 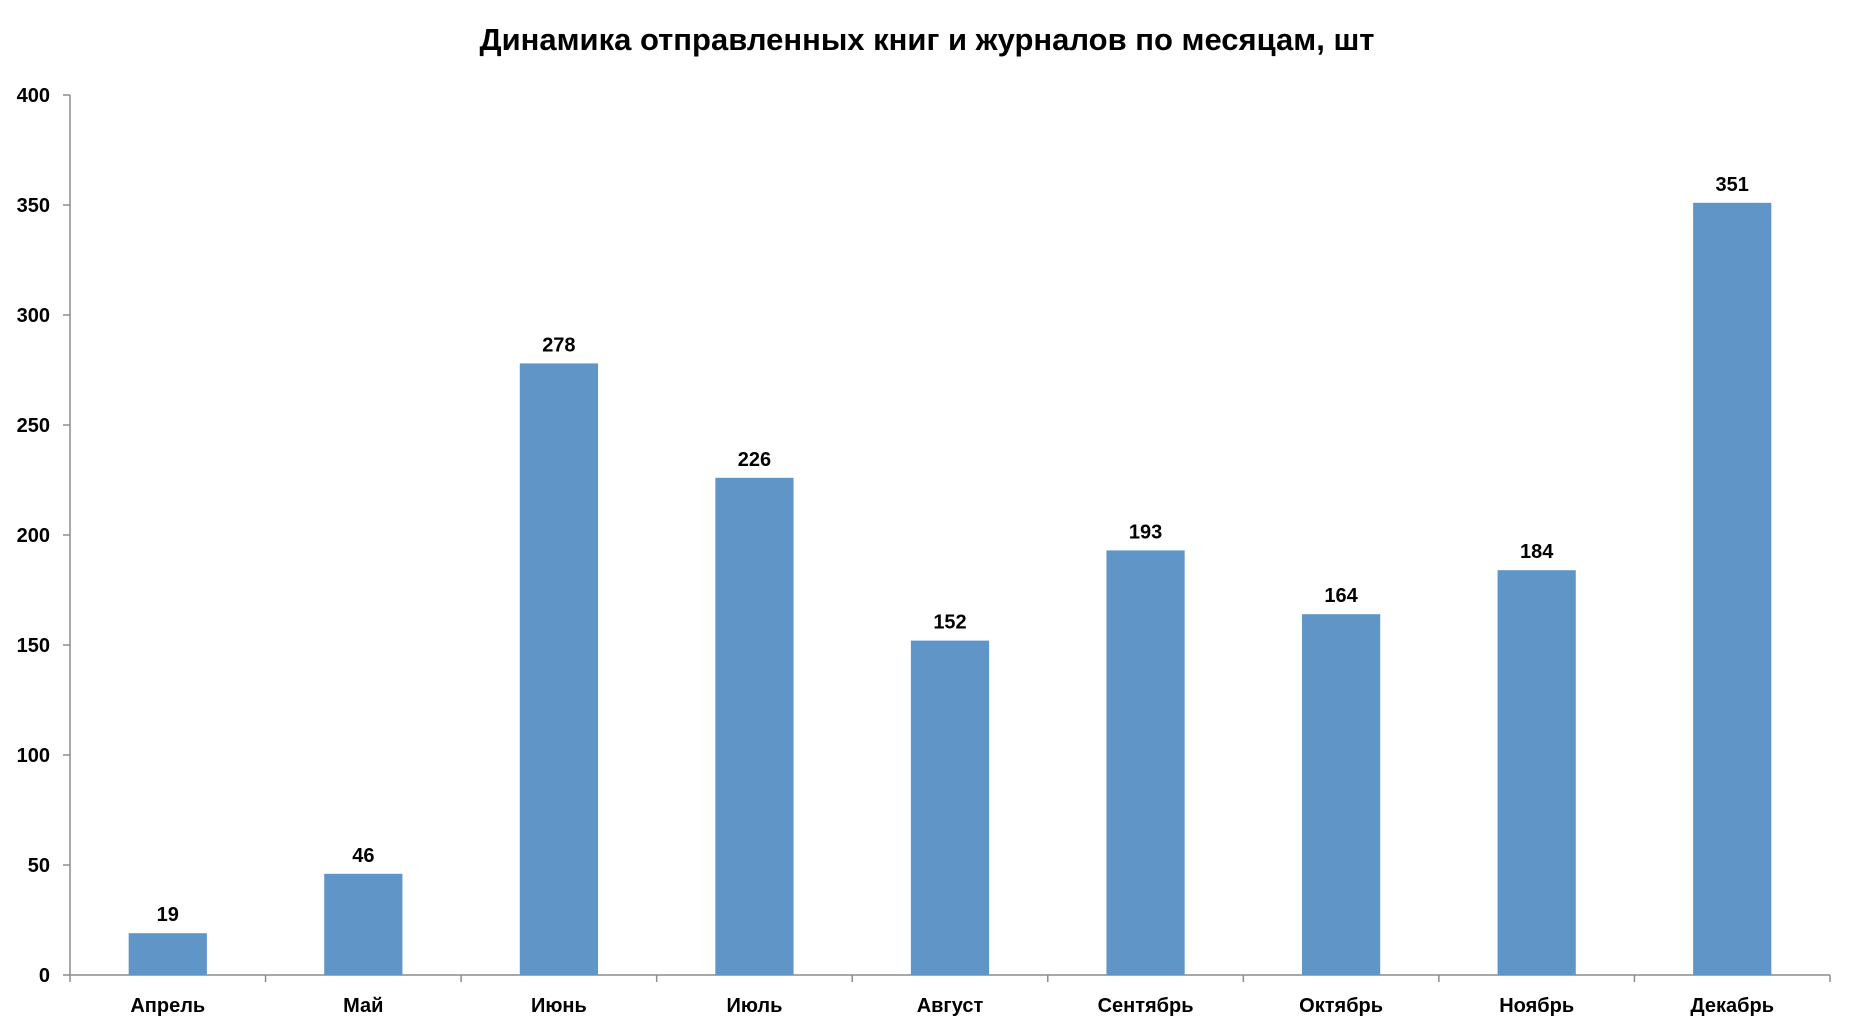 What do you see at coordinates (1341, 1006) in the screenshot?
I see `x-tick-label: Октябрь` at bounding box center [1341, 1006].